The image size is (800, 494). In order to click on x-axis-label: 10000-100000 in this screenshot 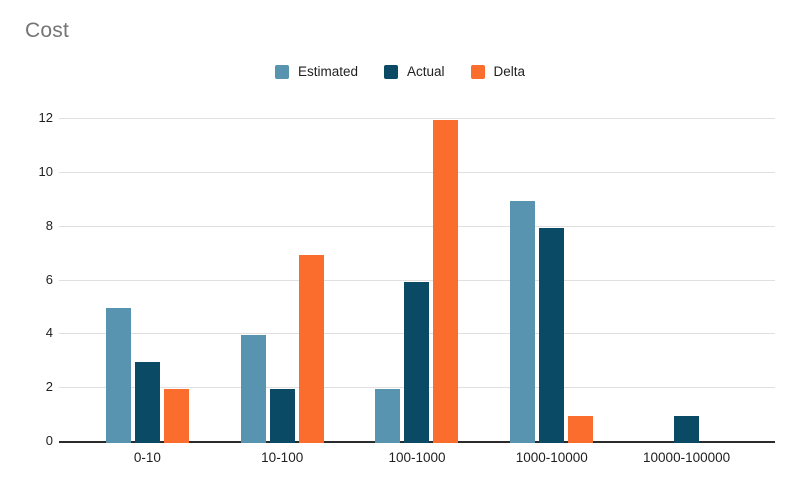, I will do `click(687, 457)`.